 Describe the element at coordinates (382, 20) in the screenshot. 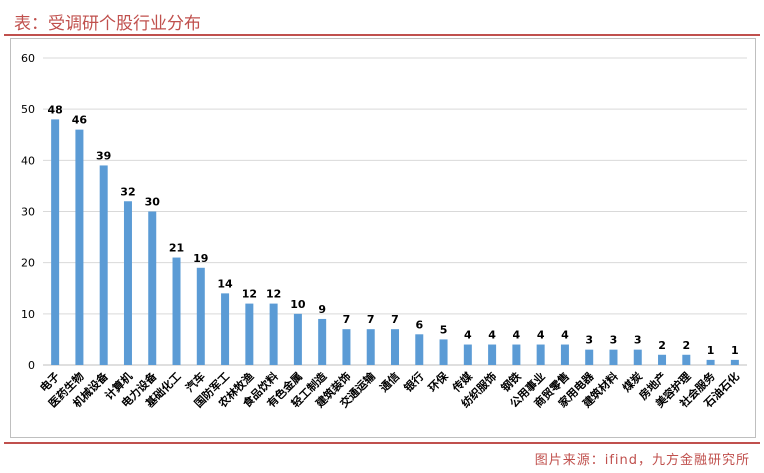

I see `title-bar: 表：受调研个股行业分布` at that location.